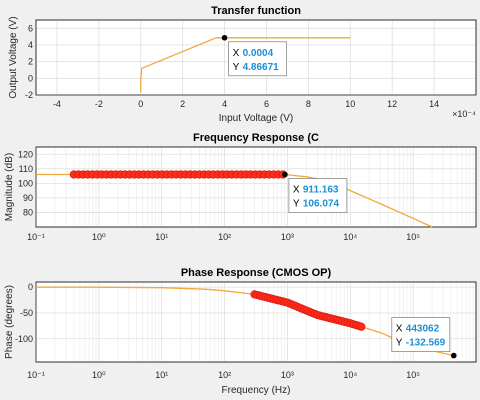  I want to click on y-tick-label: 4, so click(30, 45).